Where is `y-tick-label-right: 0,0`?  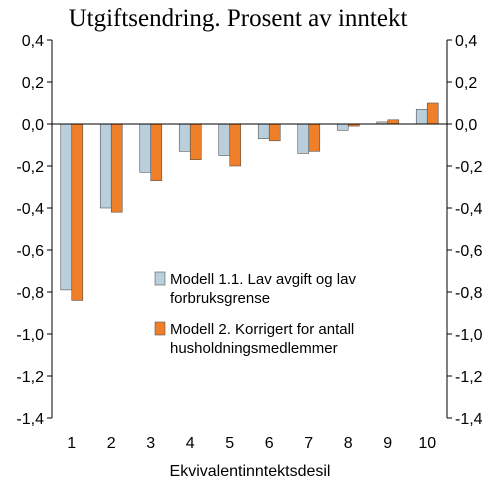
y-tick-label-right: 0,0 is located at coordinates (466, 125).